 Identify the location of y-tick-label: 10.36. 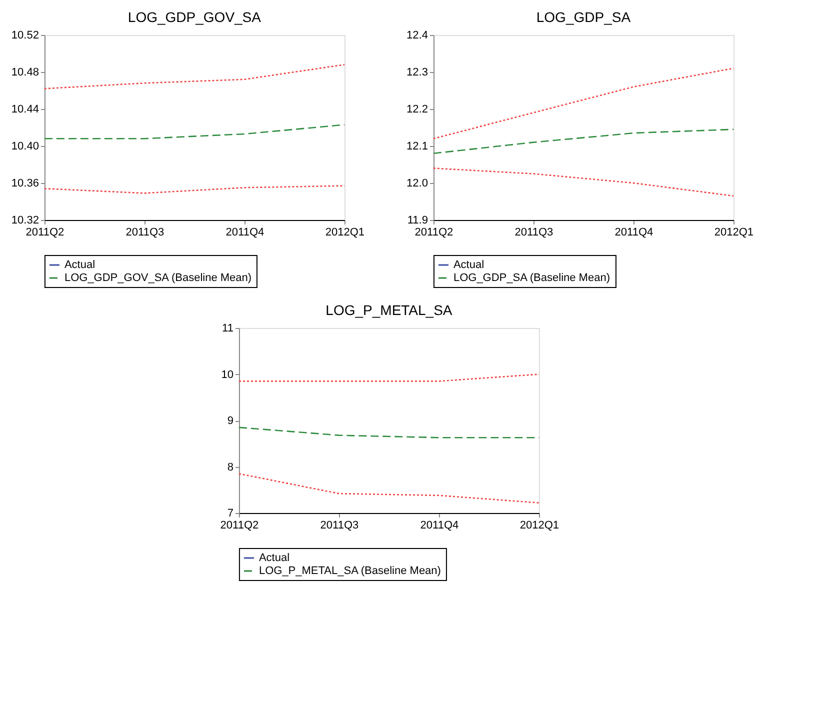
(25, 184).